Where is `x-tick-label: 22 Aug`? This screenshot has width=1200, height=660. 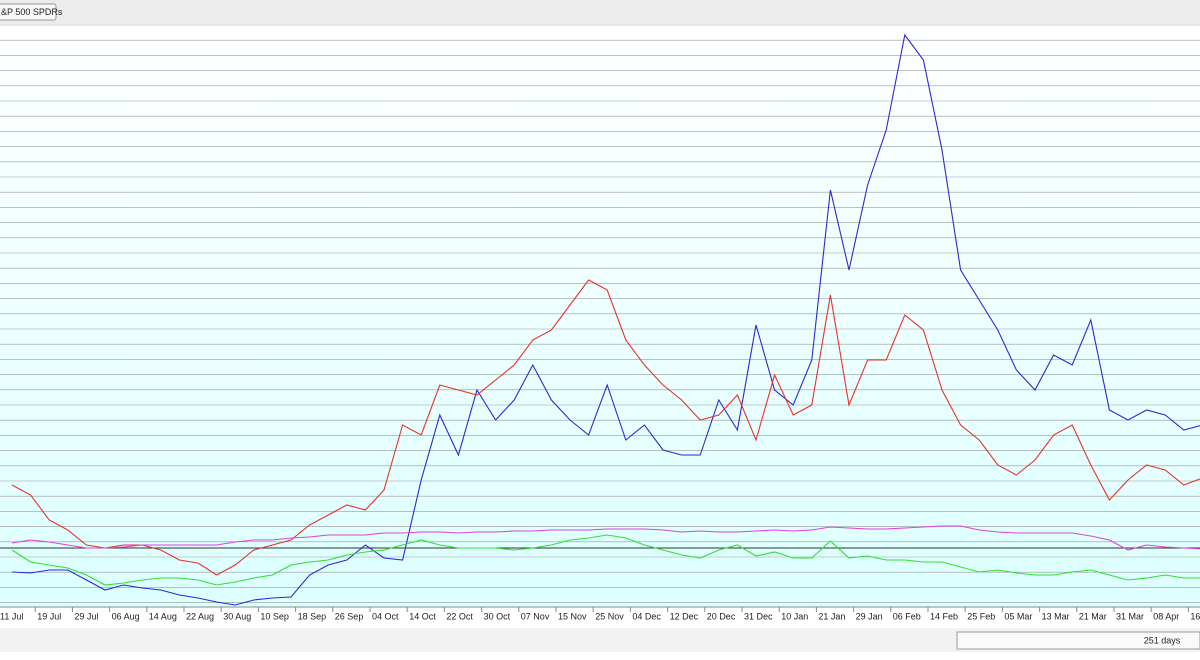 x-tick-label: 22 Aug is located at coordinates (200, 616).